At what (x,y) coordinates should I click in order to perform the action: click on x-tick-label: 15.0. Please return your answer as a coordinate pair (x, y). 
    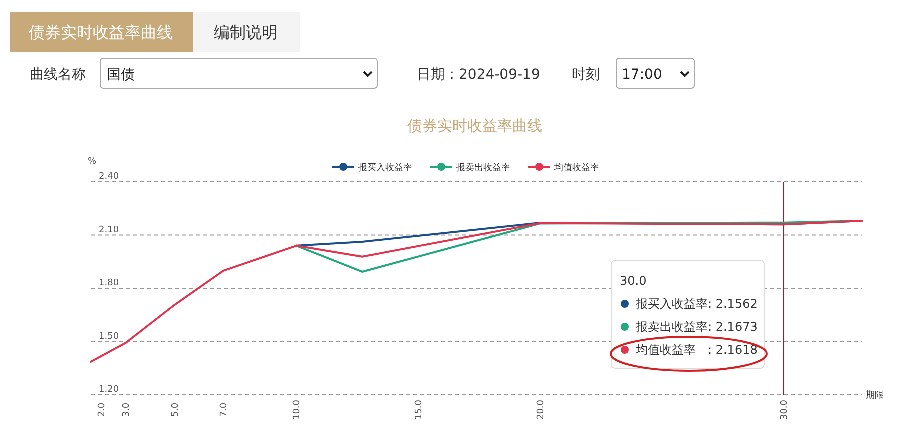
    Looking at the image, I should click on (419, 410).